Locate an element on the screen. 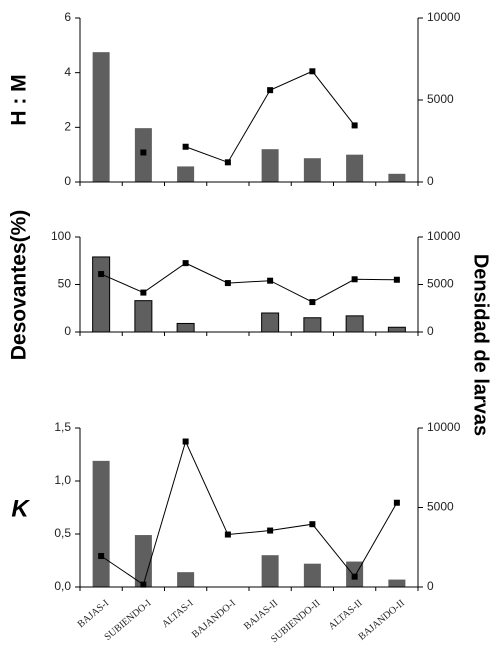  x-tick-label: BAJANDO-II is located at coordinates (381, 620).